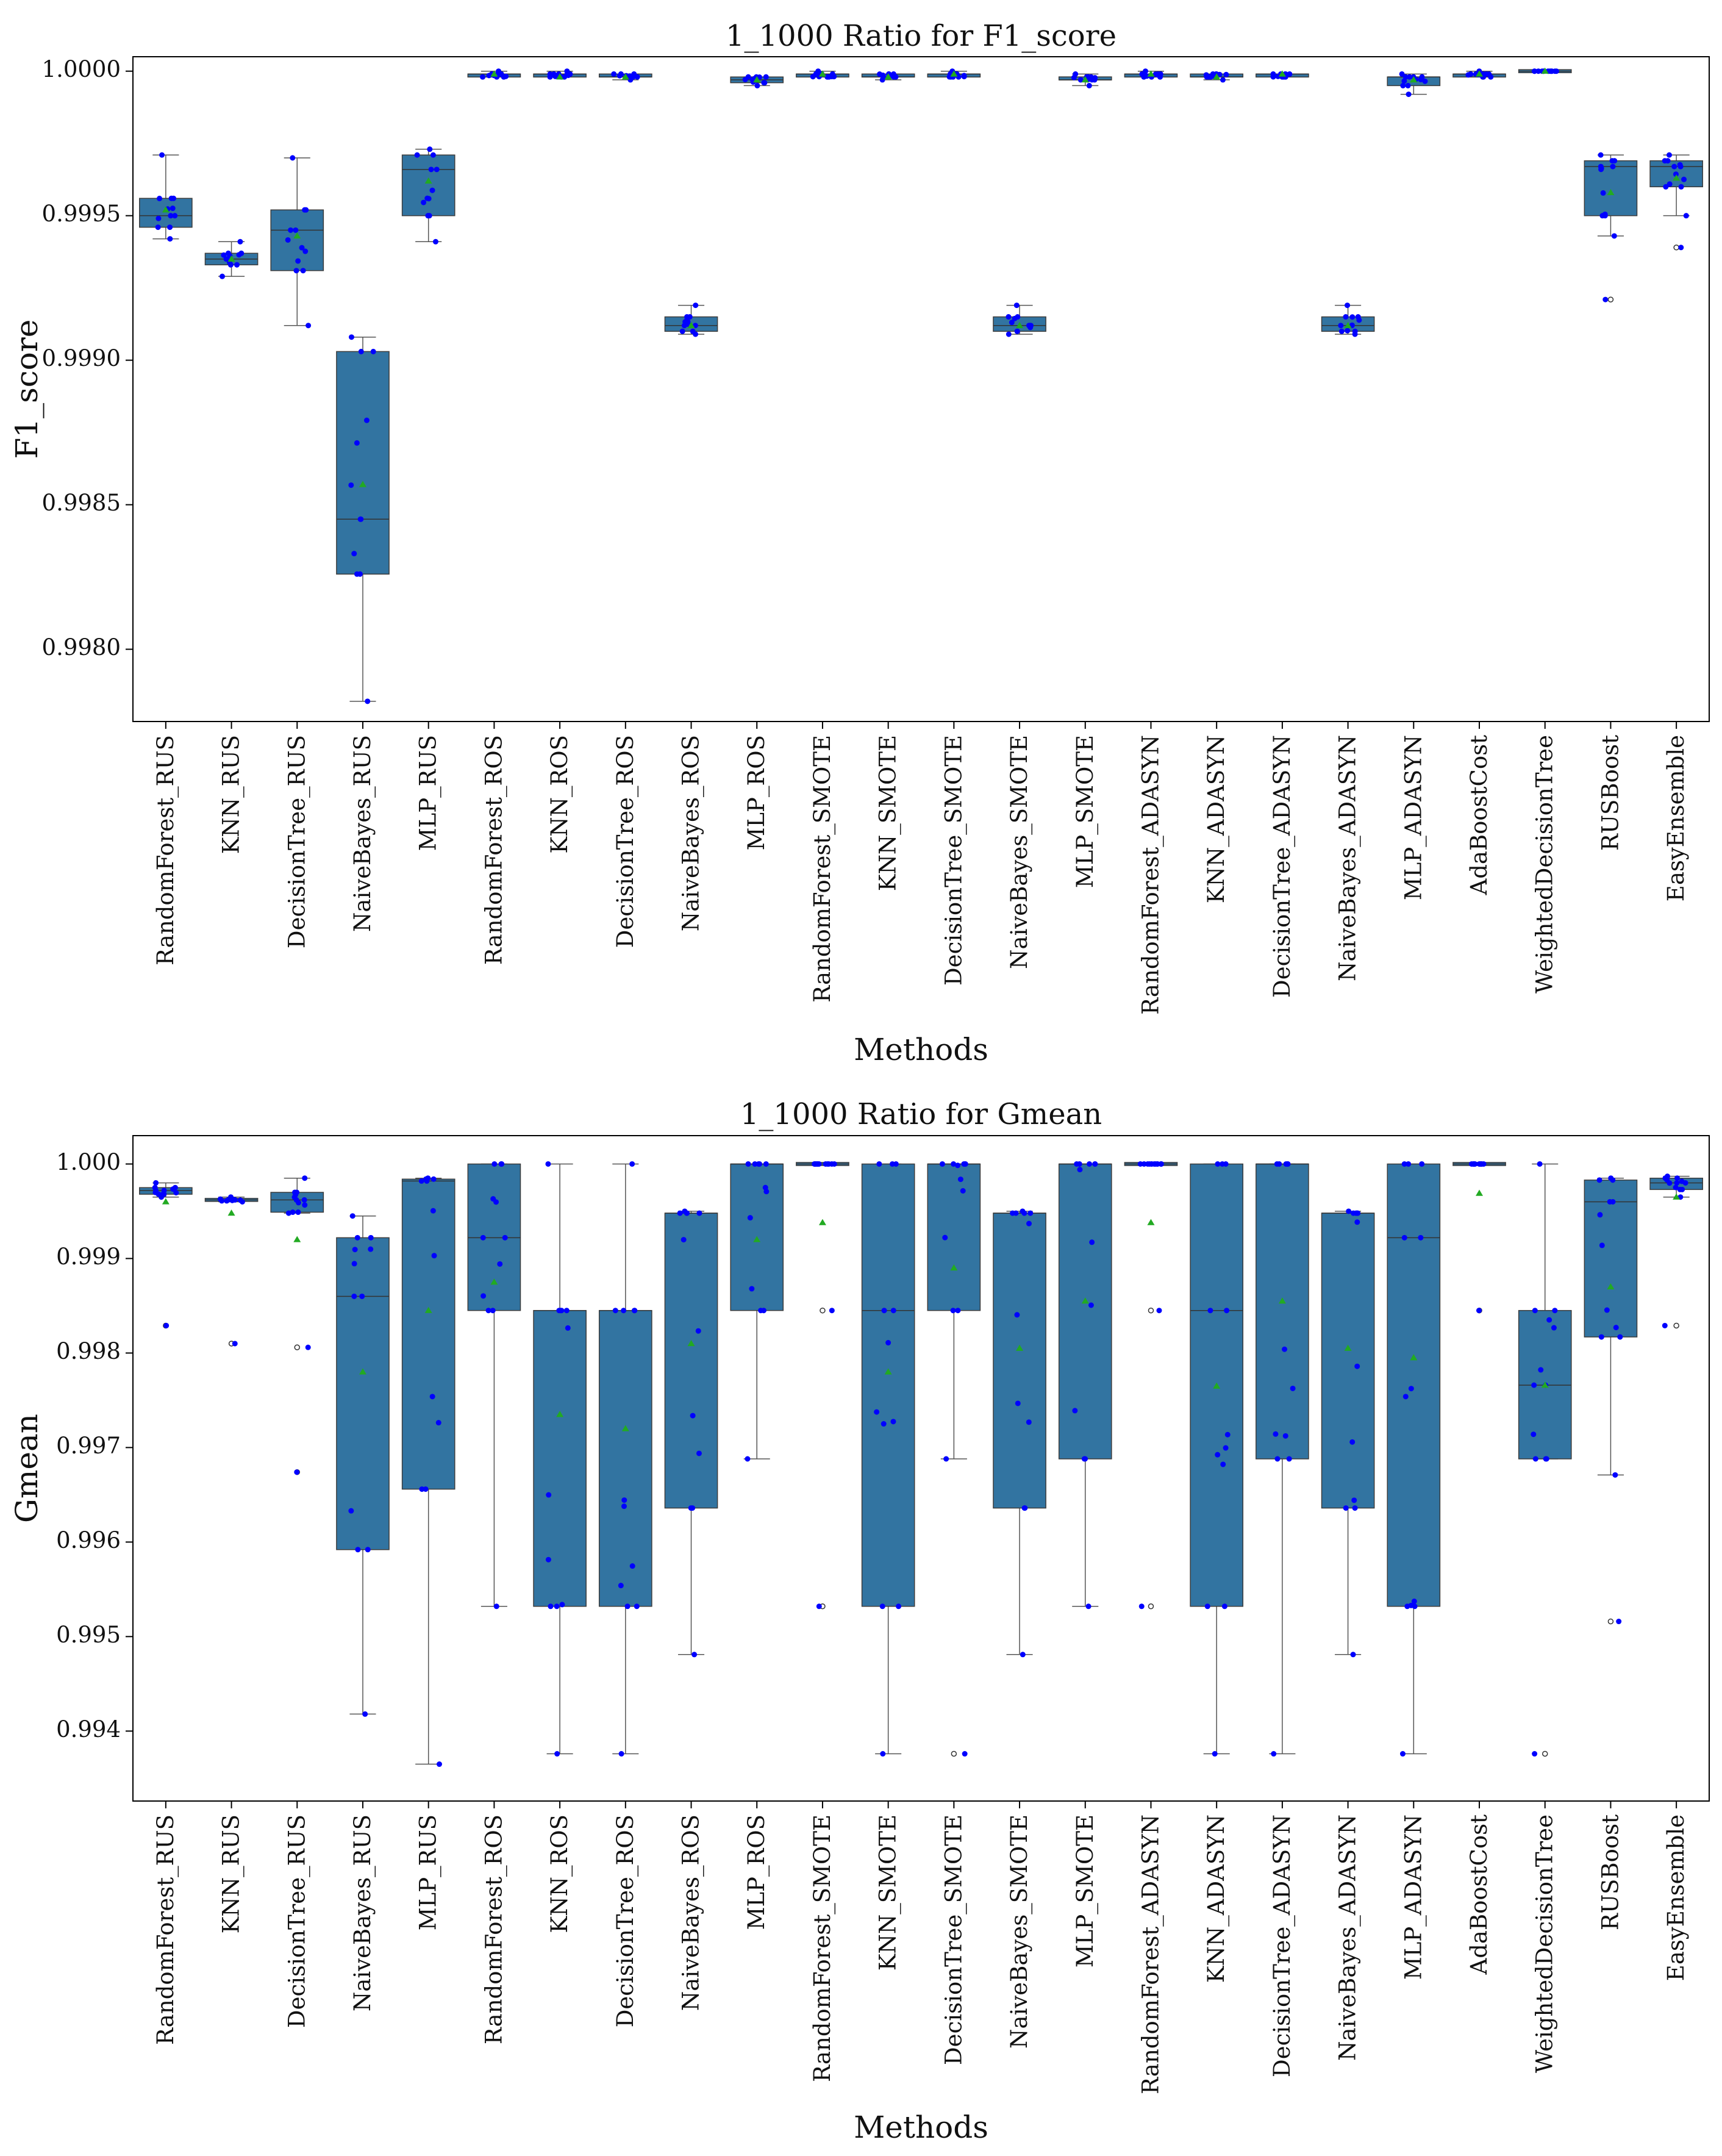 The width and height of the screenshot is (1722, 2156). What do you see at coordinates (1611, 227) in the screenshot?
I see `box-RUSBoost` at bounding box center [1611, 227].